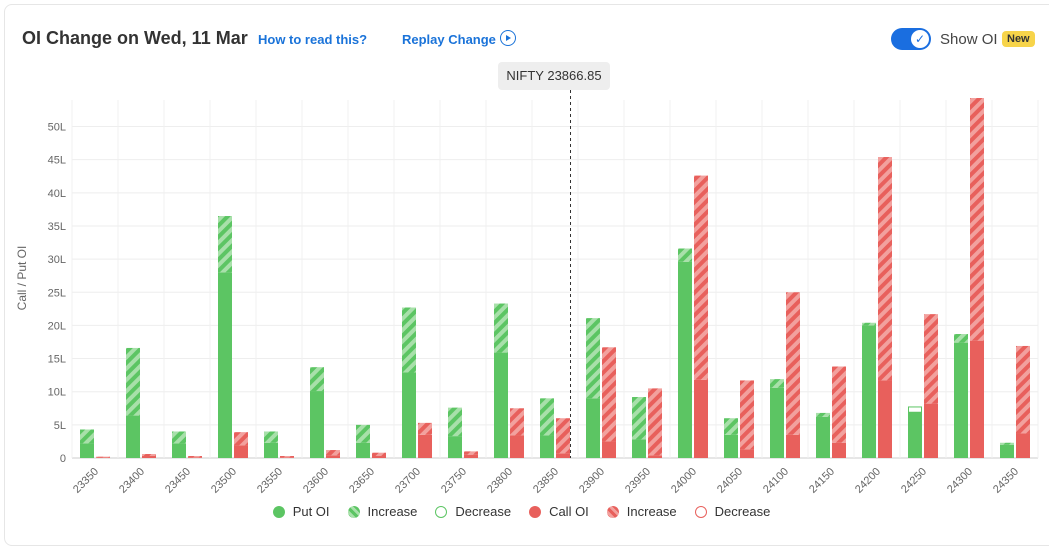  Describe the element at coordinates (135, 38) in the screenshot. I see `page-title: OI Change on Wed, 11 Mar` at that location.